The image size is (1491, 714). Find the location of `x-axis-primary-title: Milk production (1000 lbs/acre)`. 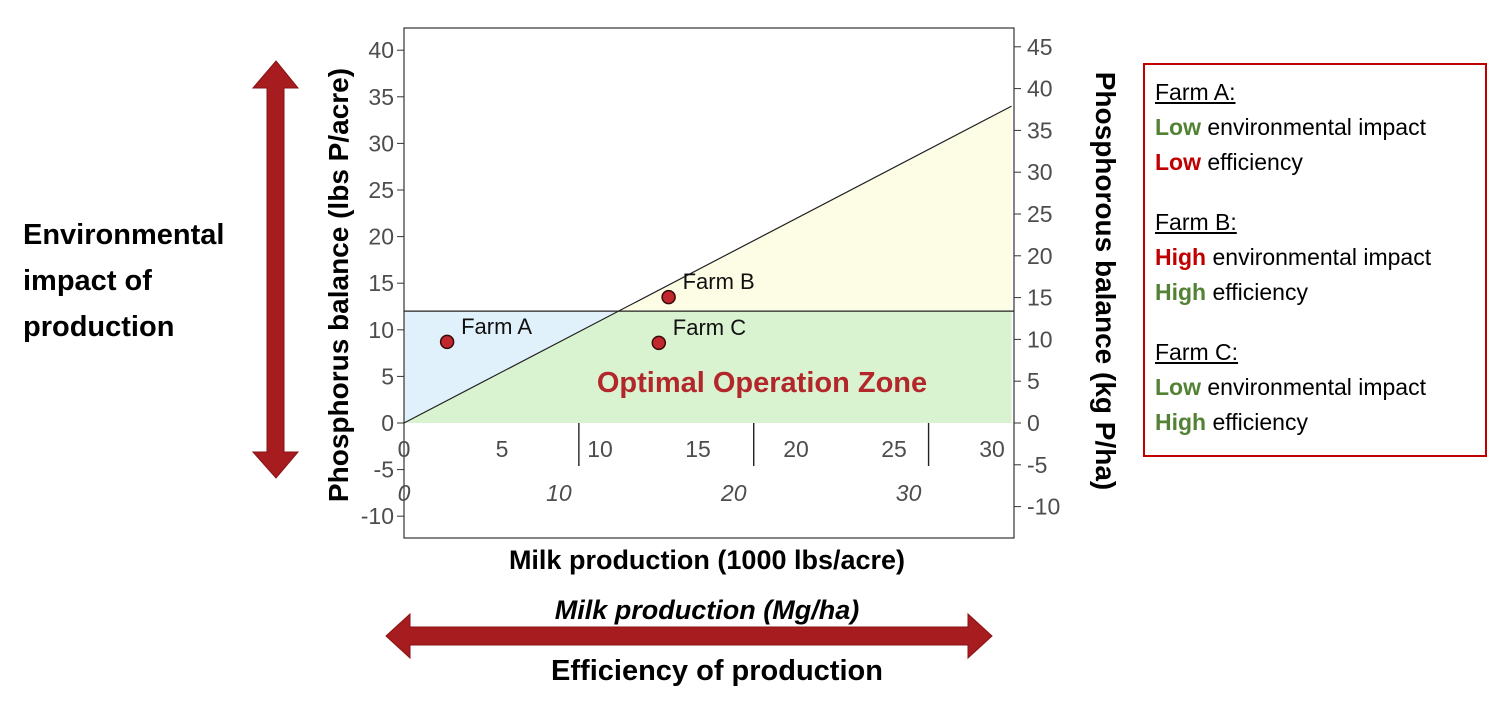

x-axis-primary-title: Milk production (1000 lbs/acre) is located at coordinates (707, 560).